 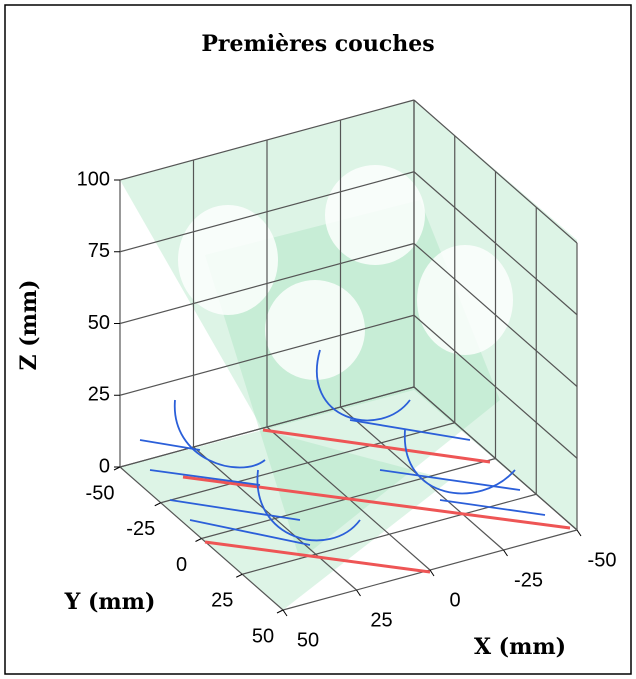 What do you see at coordinates (381, 620) in the screenshot?
I see `x-tick-label: 25` at bounding box center [381, 620].